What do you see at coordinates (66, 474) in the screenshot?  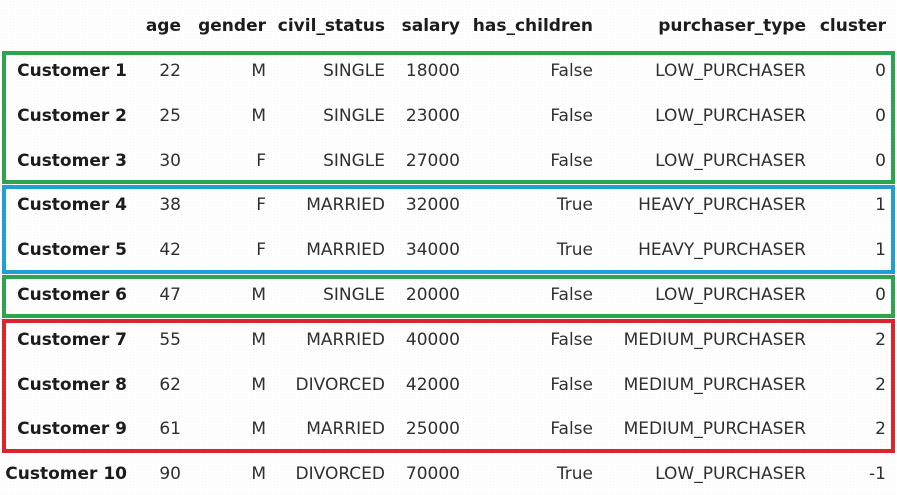 I see `row-index-label: Customer 10` at bounding box center [66, 474].